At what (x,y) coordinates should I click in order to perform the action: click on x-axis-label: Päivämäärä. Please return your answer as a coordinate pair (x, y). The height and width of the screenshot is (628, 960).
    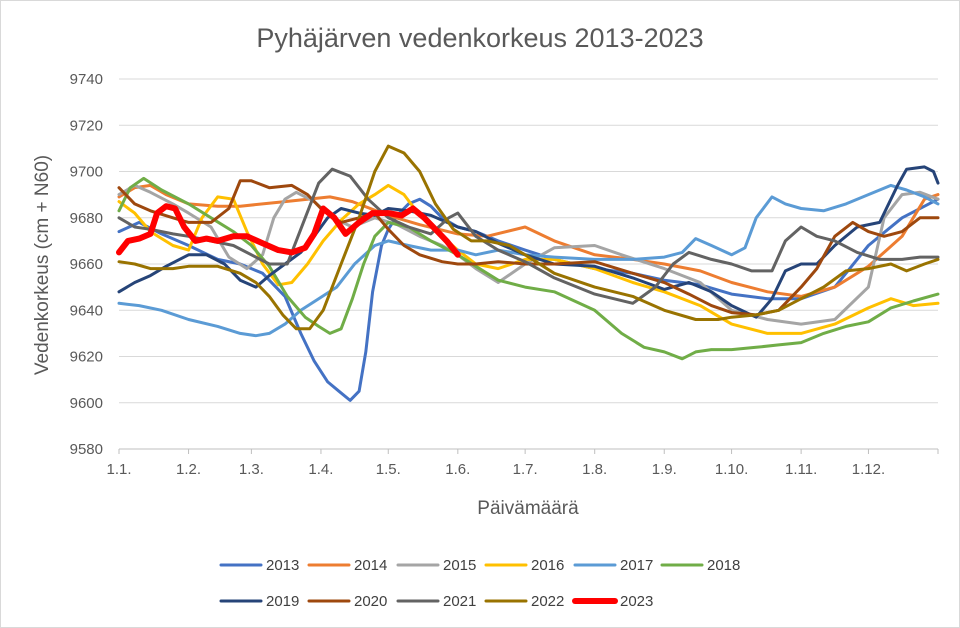
    Looking at the image, I should click on (528, 508).